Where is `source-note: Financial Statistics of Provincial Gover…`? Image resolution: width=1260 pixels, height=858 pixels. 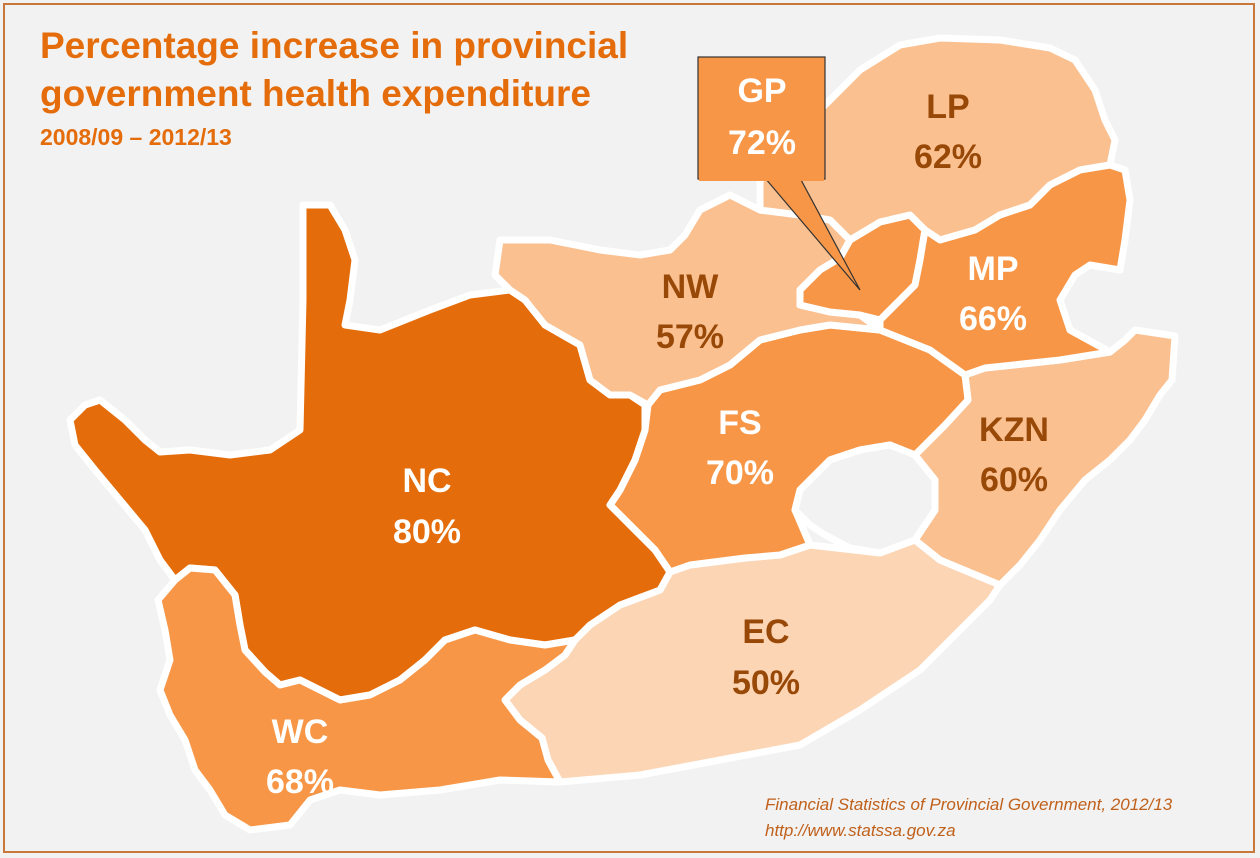 source-note: Financial Statistics of Provincial Gover… is located at coordinates (968, 818).